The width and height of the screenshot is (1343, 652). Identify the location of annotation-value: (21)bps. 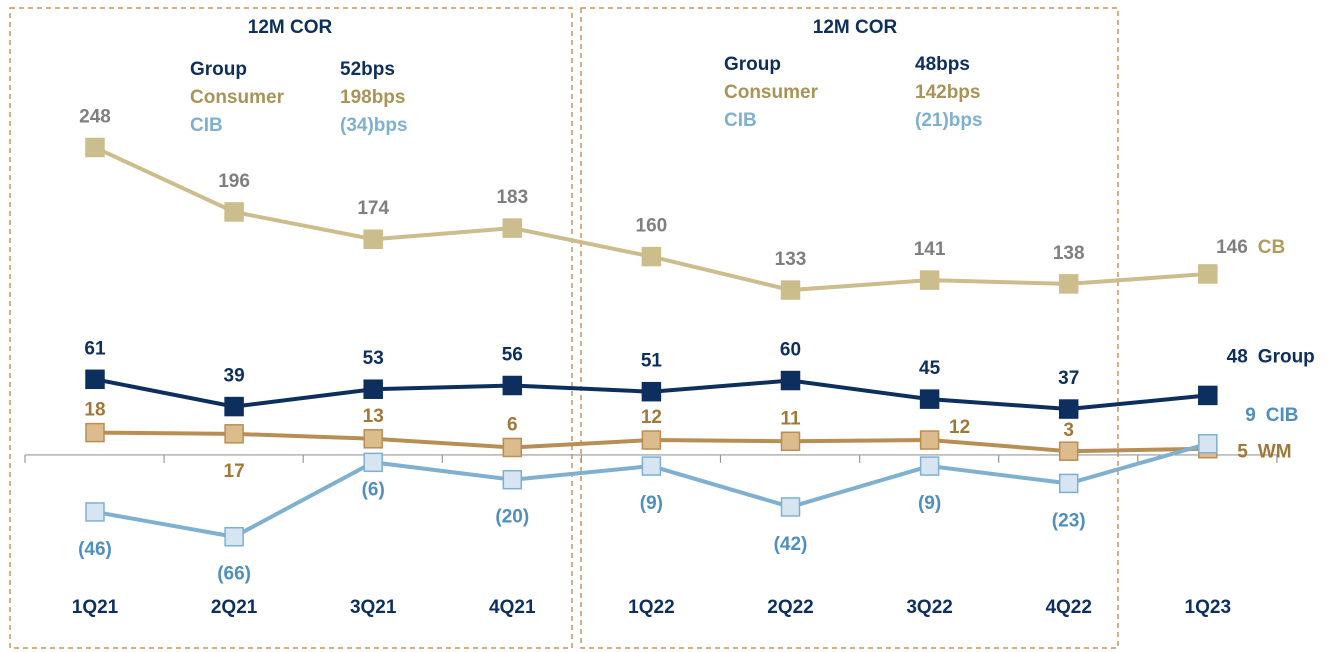
(949, 120).